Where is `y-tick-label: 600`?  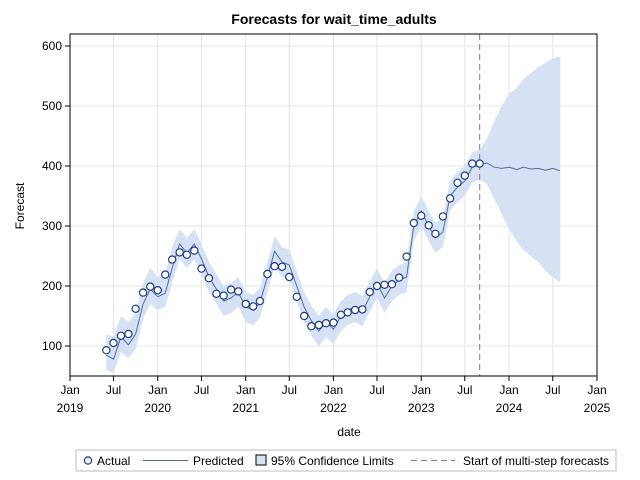 y-tick-label: 600 is located at coordinates (52, 46).